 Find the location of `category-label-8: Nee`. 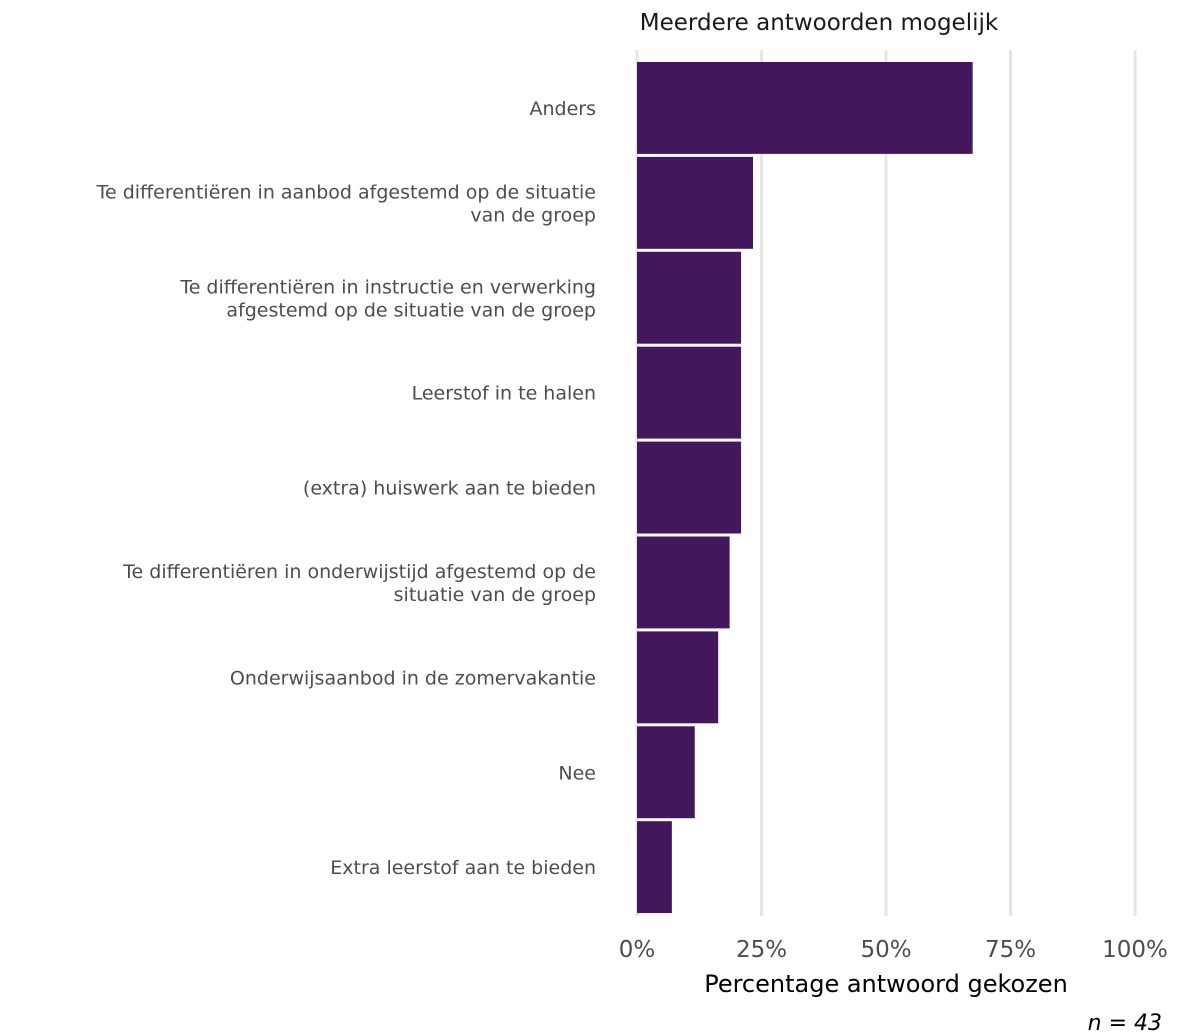

category-label-8: Nee is located at coordinates (577, 773).